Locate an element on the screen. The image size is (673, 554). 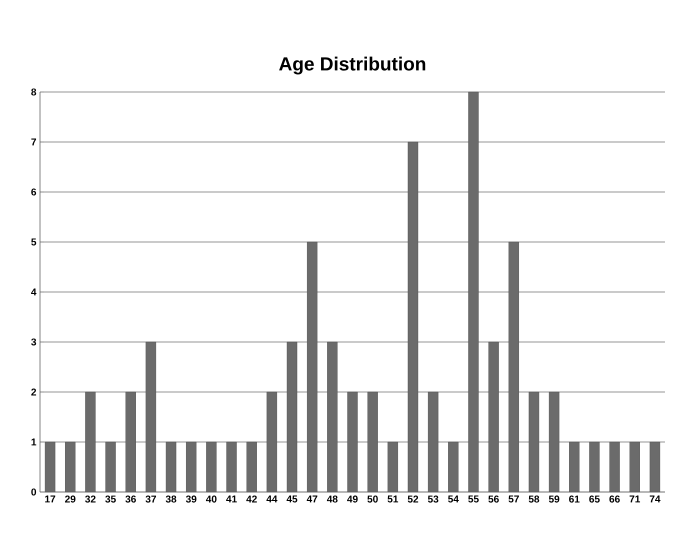
x-tick-label: 53 is located at coordinates (433, 499).